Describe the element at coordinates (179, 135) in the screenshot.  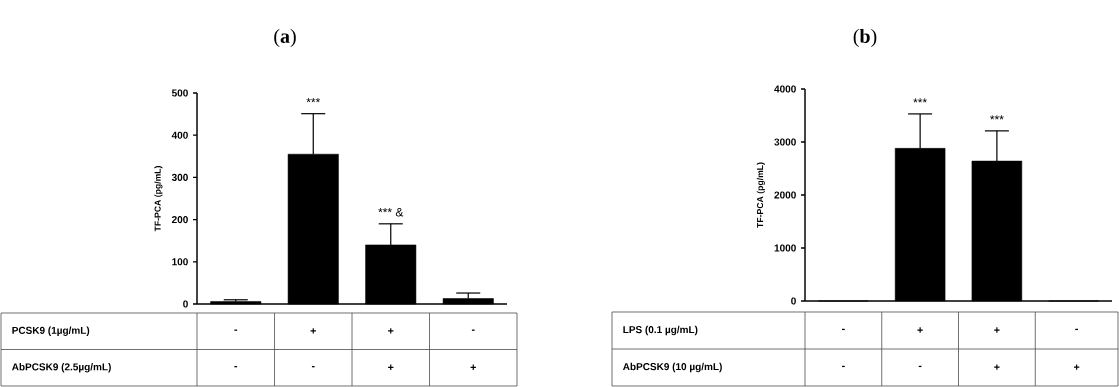
I see `y-tick-label: 400` at that location.